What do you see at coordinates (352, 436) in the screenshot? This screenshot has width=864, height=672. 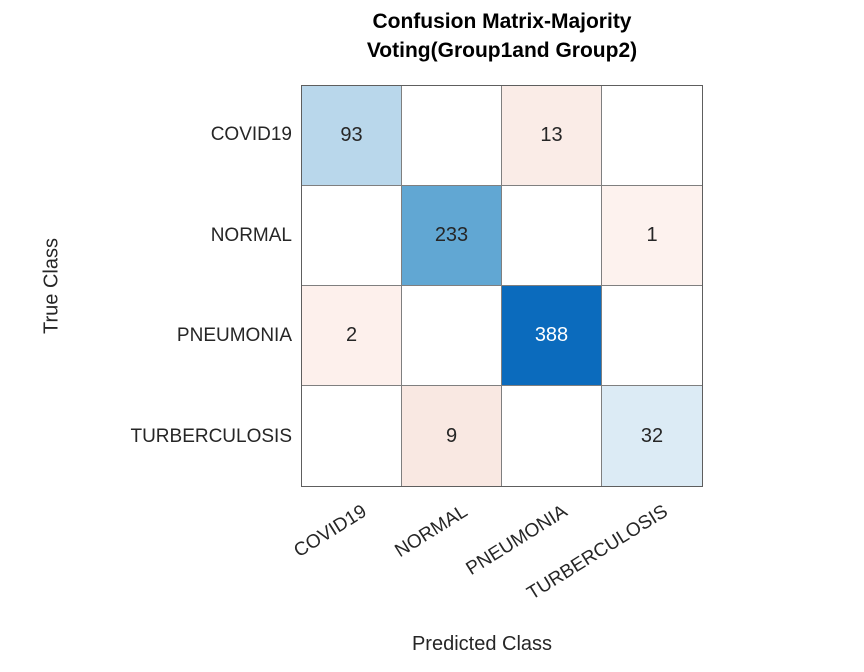 I see `matrix-cell-r3c0` at bounding box center [352, 436].